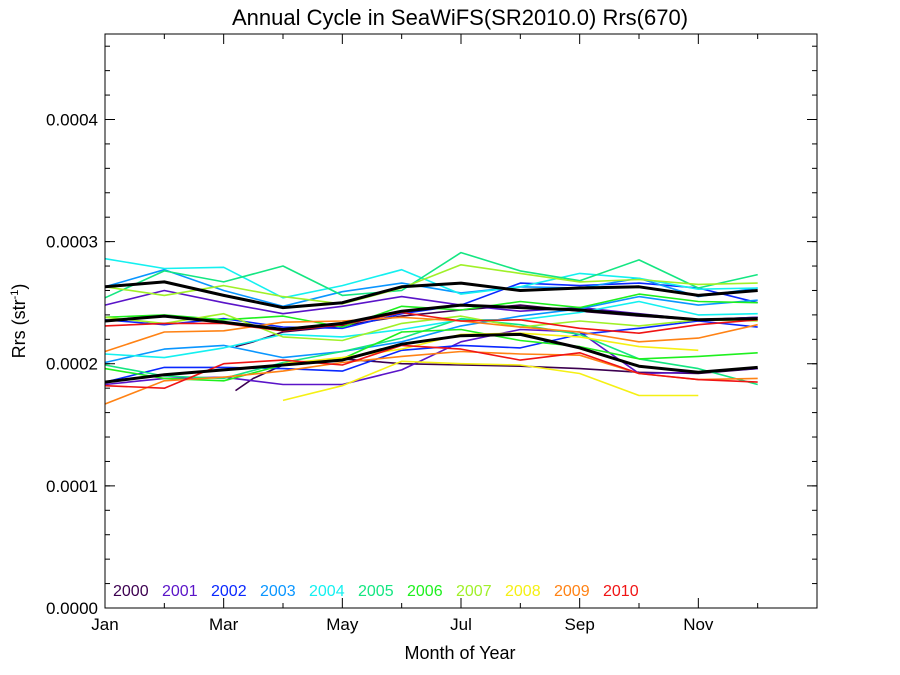 The width and height of the screenshot is (900, 675). Describe the element at coordinates (580, 624) in the screenshot. I see `x-tick-label-sep: Sep` at that location.